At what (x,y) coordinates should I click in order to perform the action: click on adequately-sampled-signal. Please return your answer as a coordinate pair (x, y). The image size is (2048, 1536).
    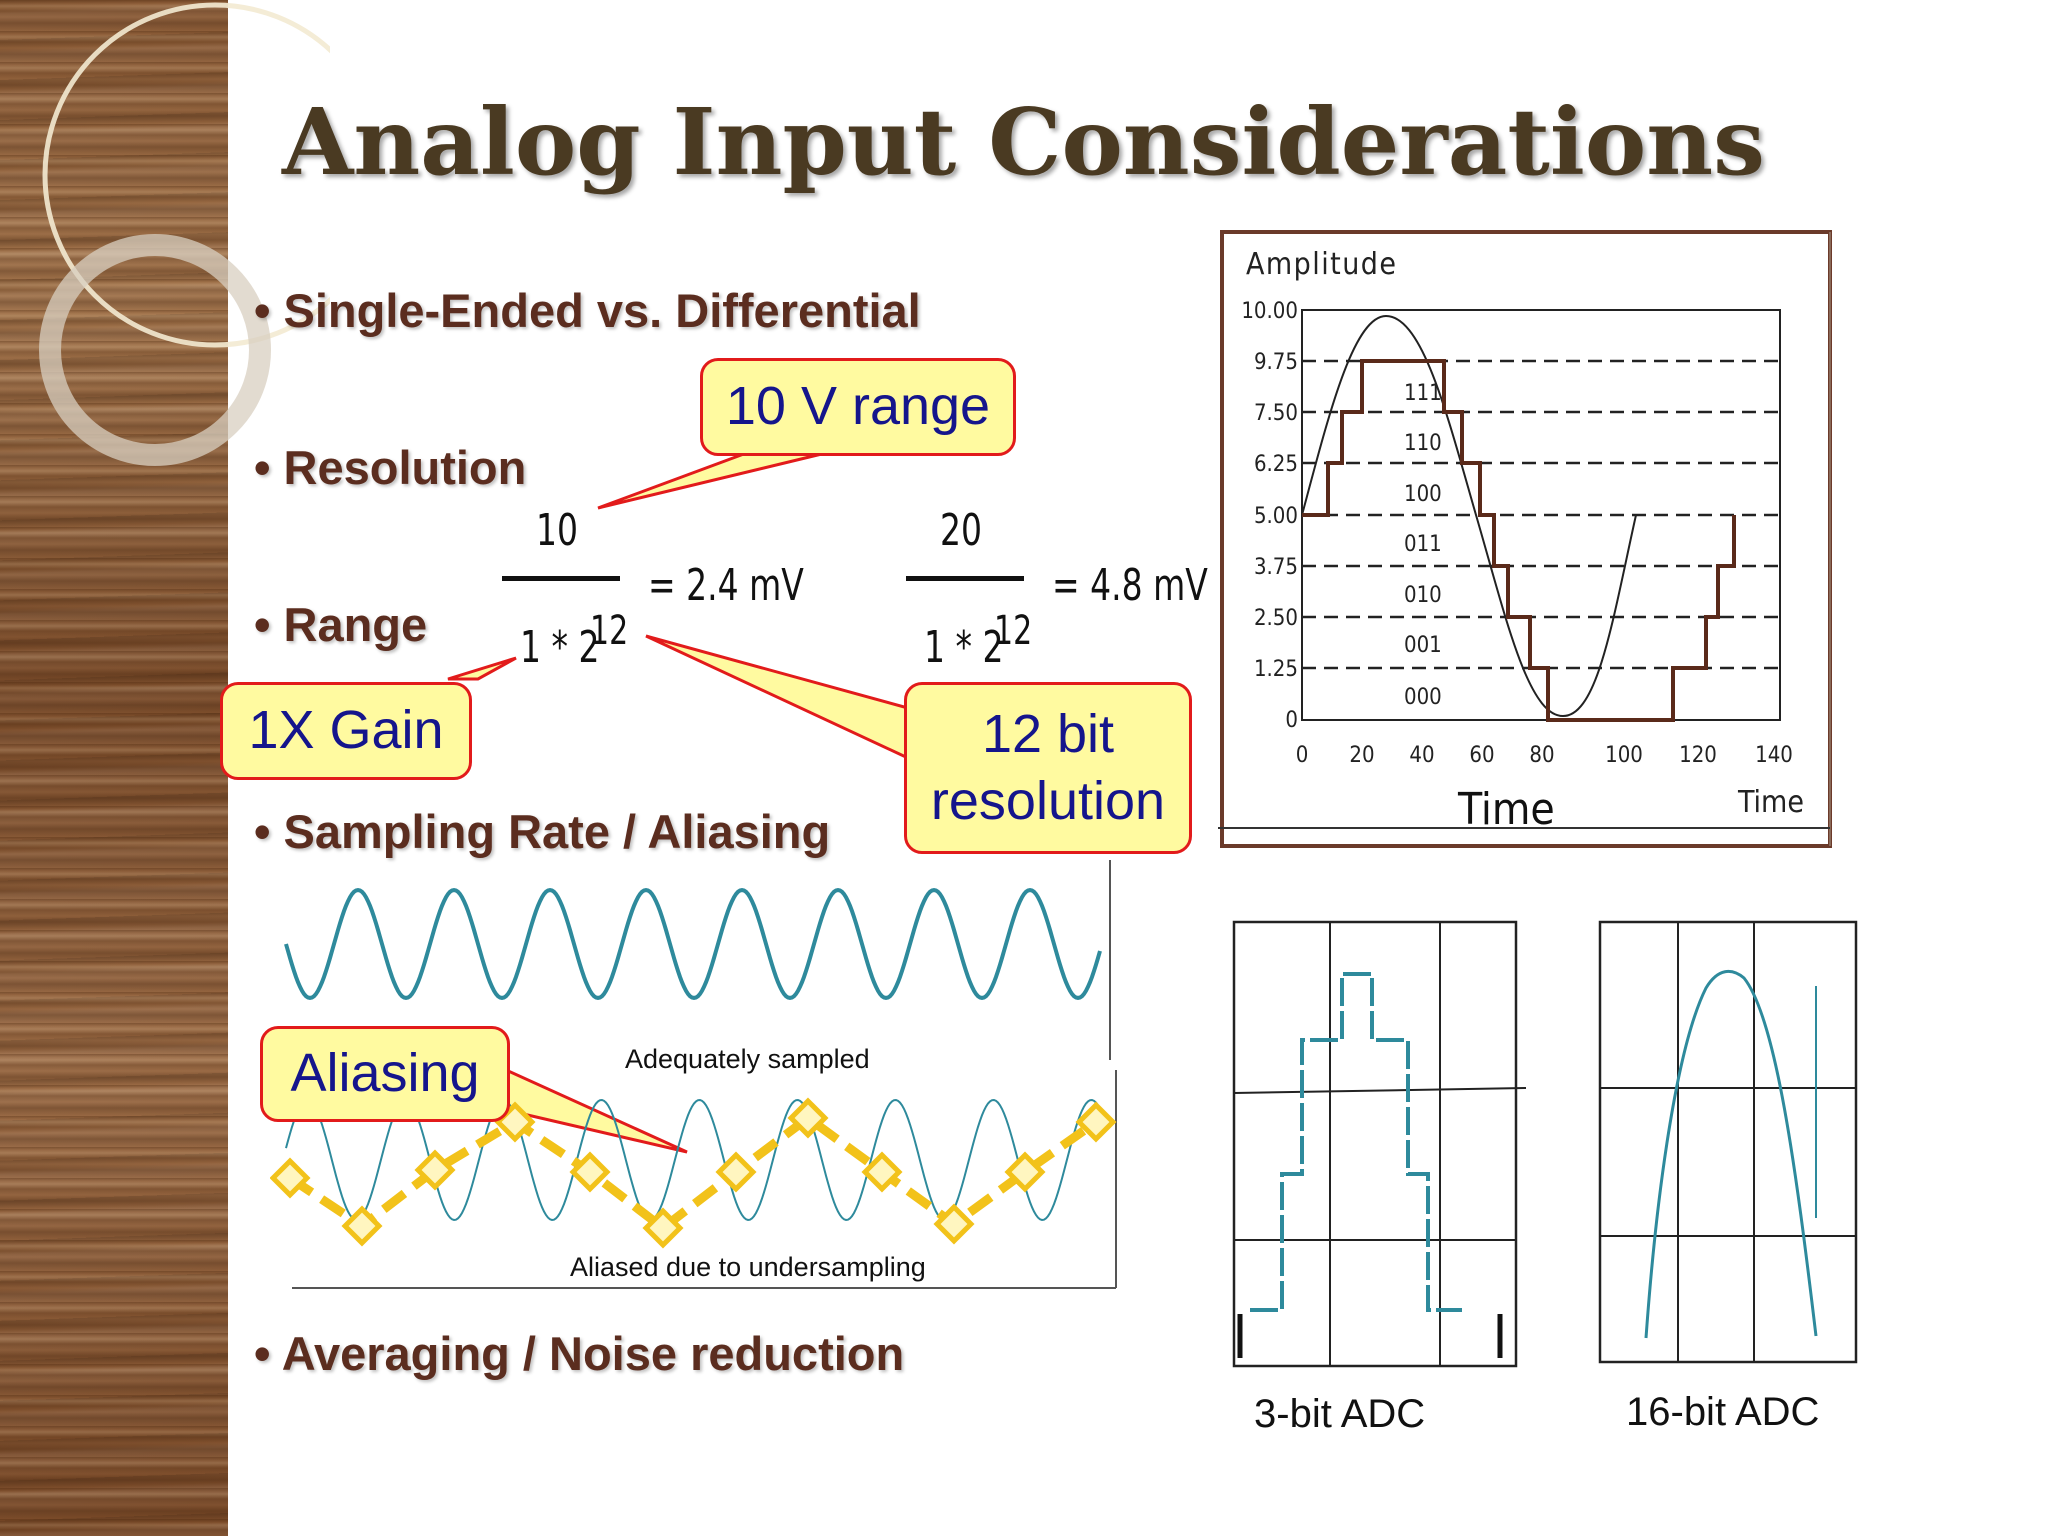
    Looking at the image, I should click on (693, 944).